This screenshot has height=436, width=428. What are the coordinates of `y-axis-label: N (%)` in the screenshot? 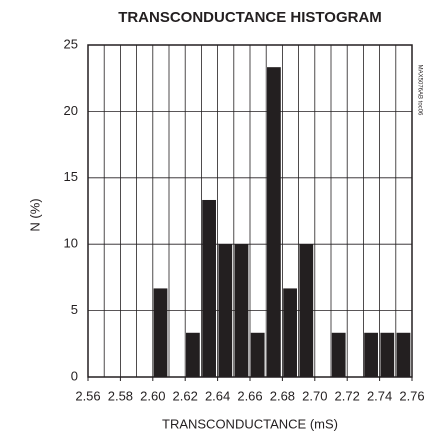 It's located at (34, 214).